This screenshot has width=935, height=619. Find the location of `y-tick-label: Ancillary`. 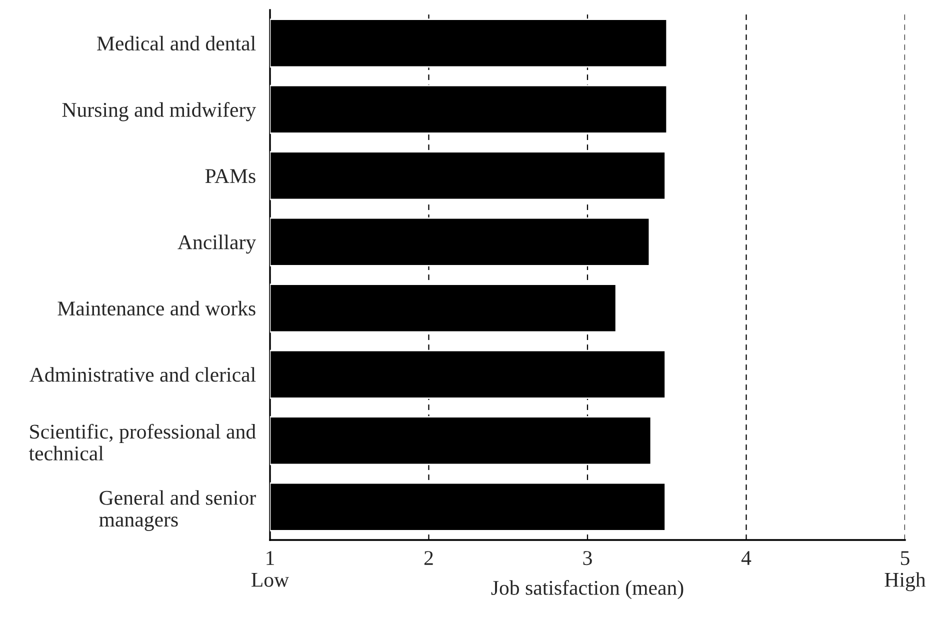

y-tick-label: Ancillary is located at coordinates (217, 244).